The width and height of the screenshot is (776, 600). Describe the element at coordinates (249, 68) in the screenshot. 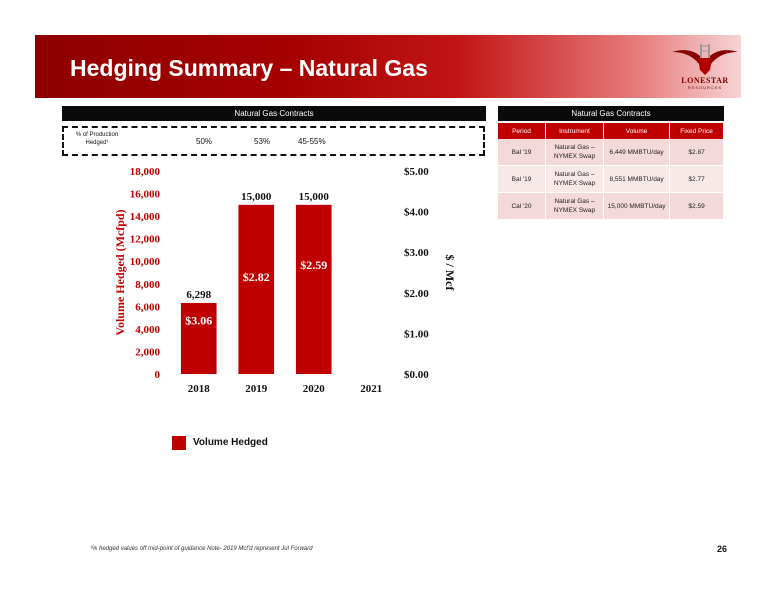

I see `page-title: Hedging Summary – Natural Gas` at that location.